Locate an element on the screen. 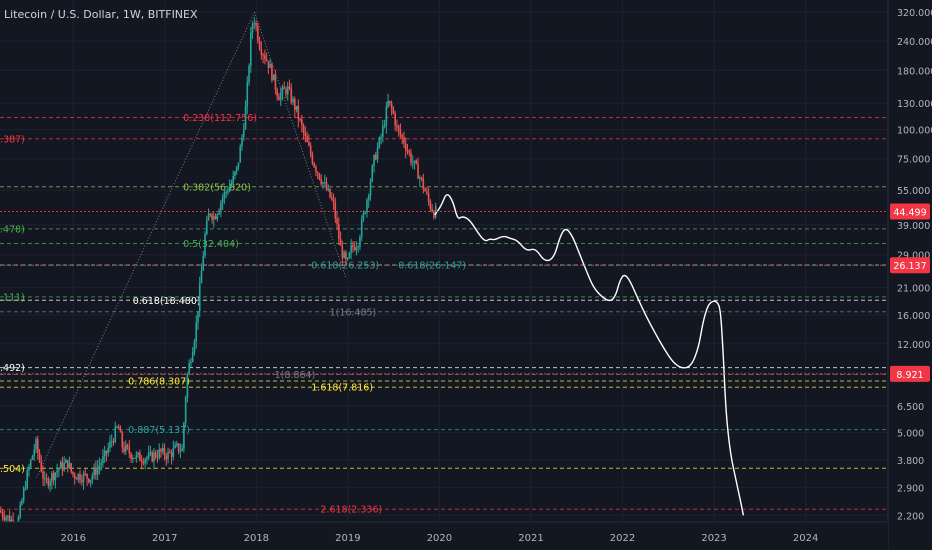 Image resolution: width=932 pixels, height=550 pixels. fib-level-label: 1(8.864) is located at coordinates (295, 375).